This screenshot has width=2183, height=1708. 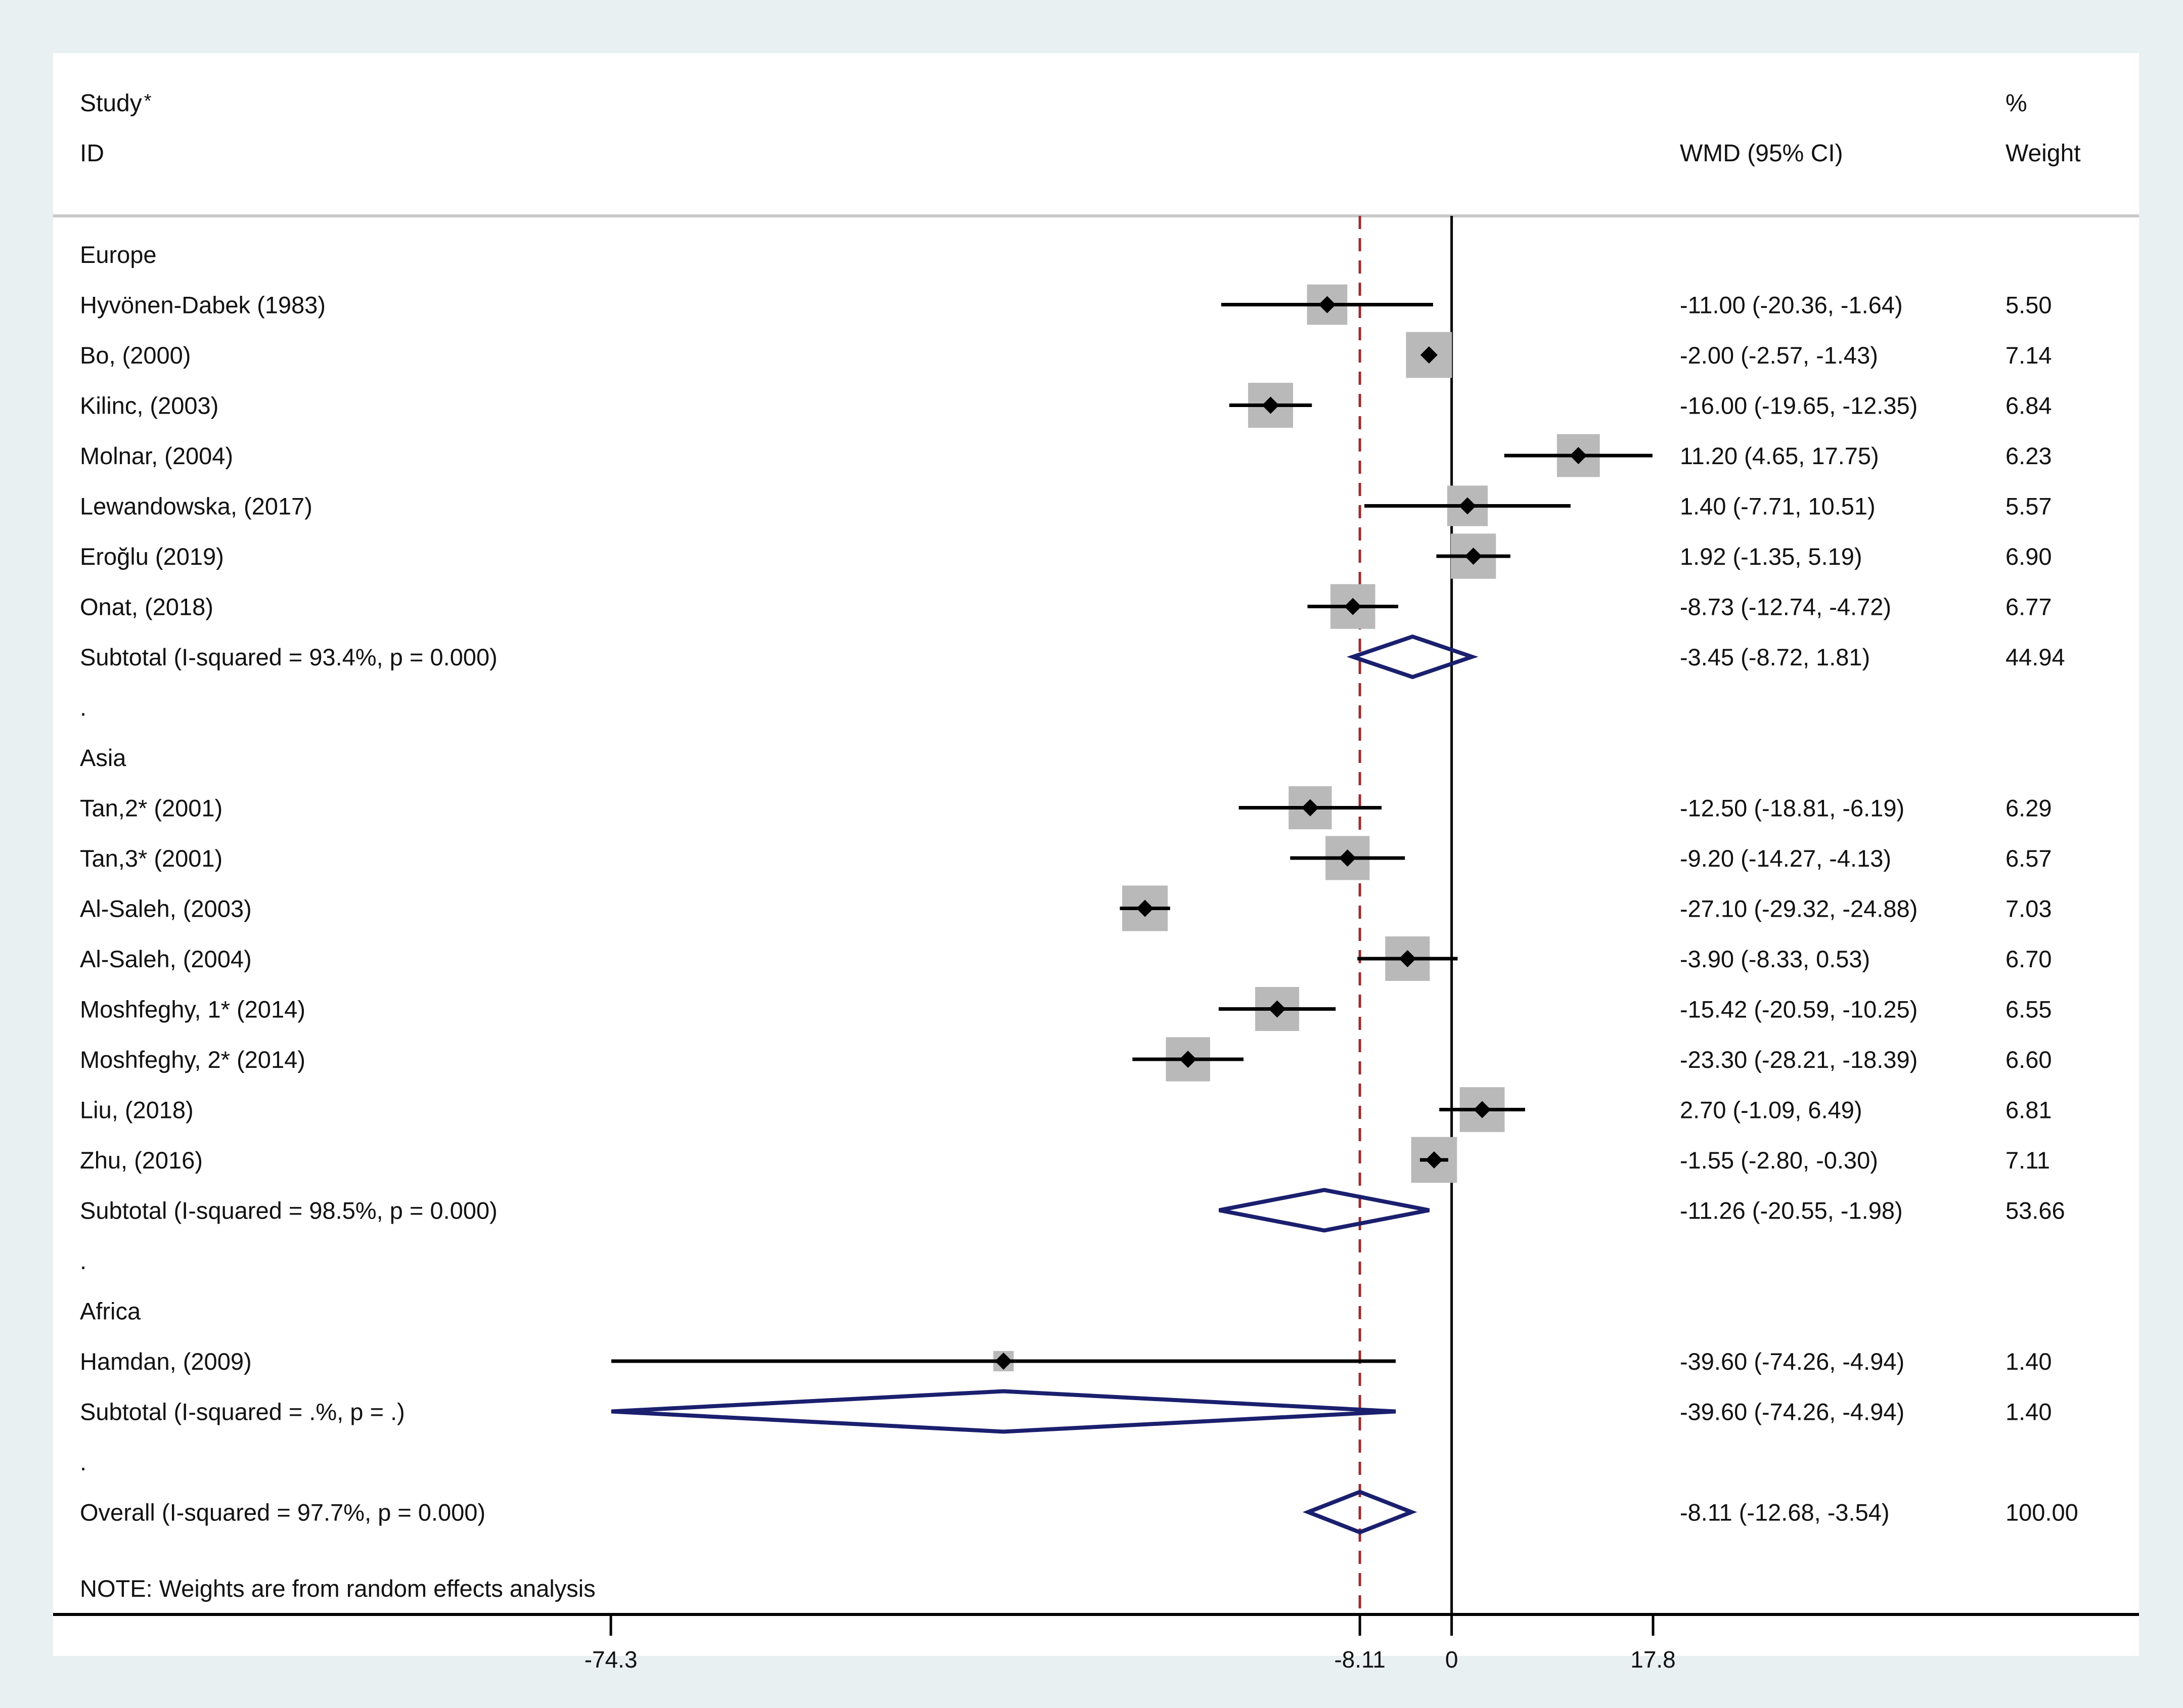 I want to click on weight-value: 44.94, so click(x=2035, y=657).